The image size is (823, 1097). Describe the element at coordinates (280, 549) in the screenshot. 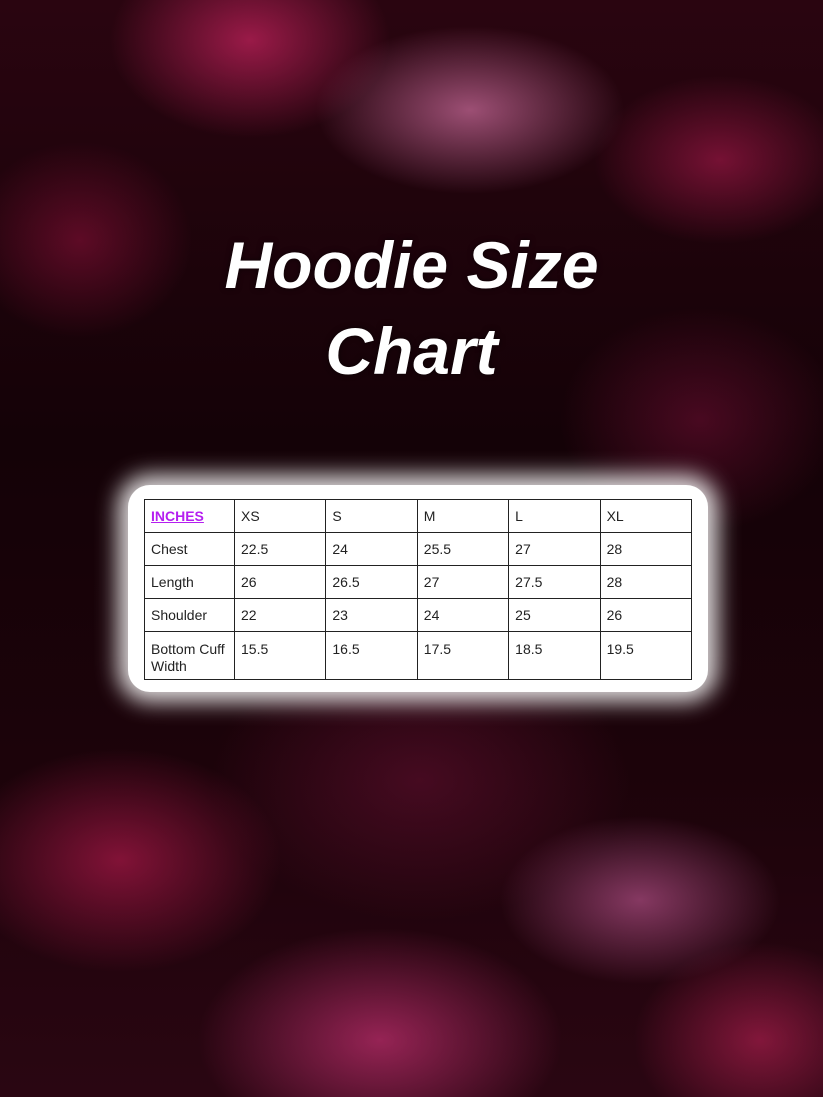

I see `table-cell: 22.5` at that location.